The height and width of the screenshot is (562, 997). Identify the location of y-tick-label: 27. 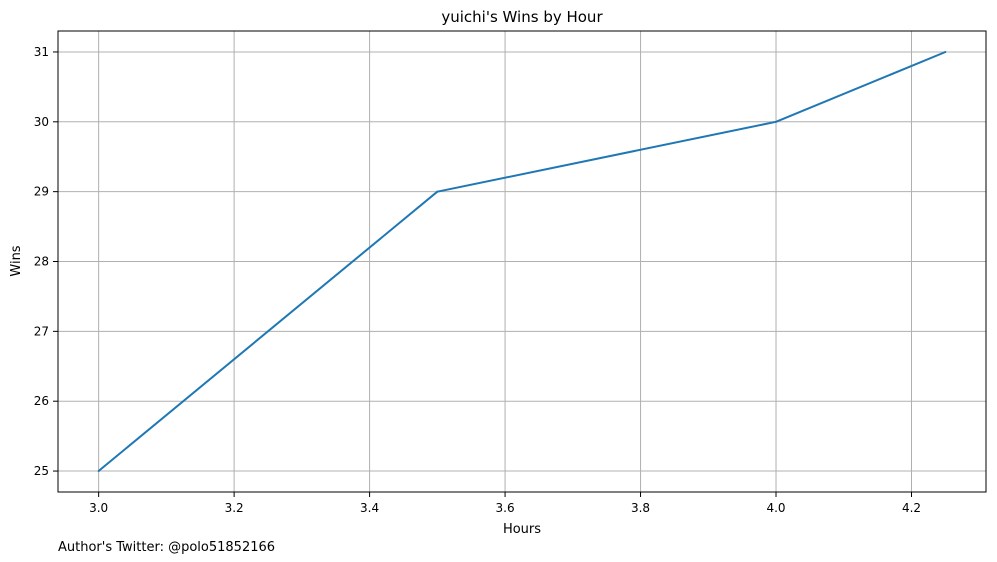
(41, 331).